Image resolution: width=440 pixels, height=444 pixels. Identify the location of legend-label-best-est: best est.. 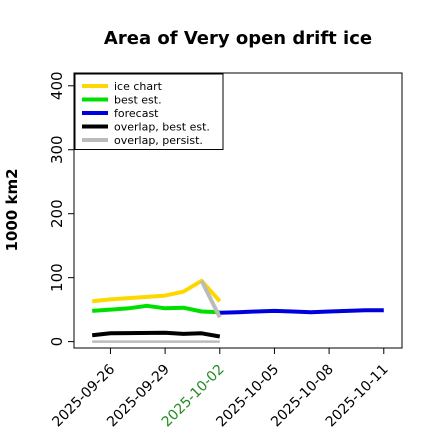
(138, 100).